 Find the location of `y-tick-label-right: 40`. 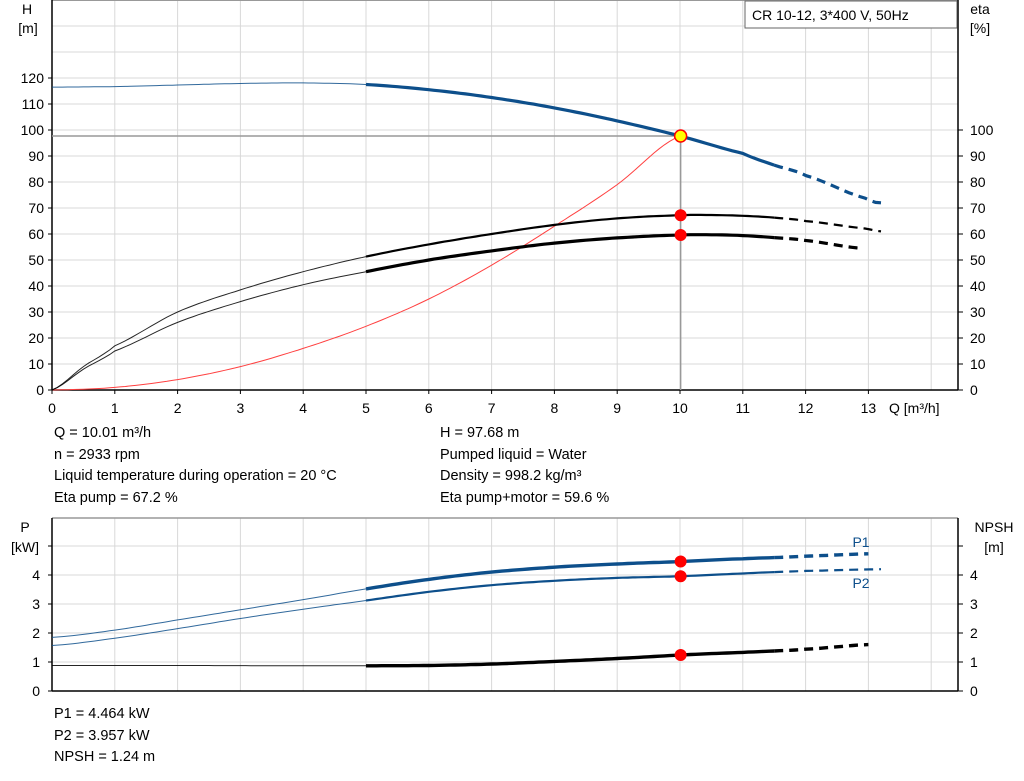

y-tick-label-right: 40 is located at coordinates (978, 286).